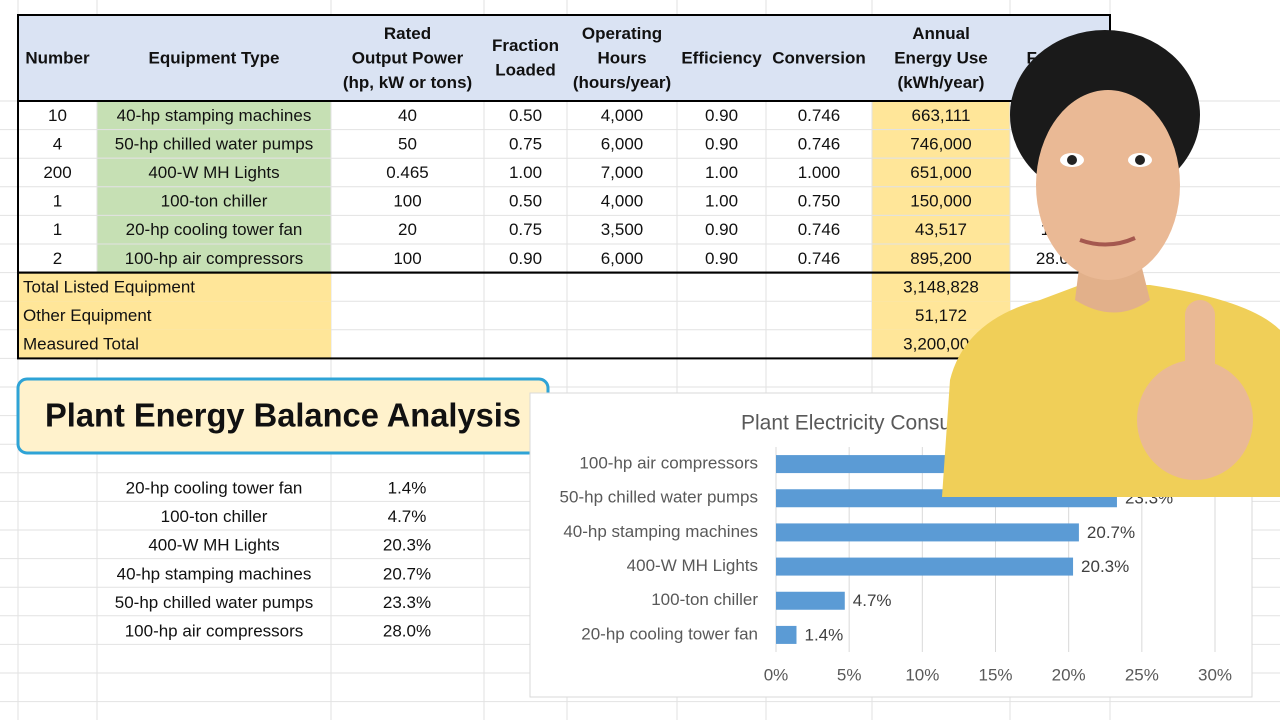  I want to click on data-label: 20.3%, so click(1105, 566).